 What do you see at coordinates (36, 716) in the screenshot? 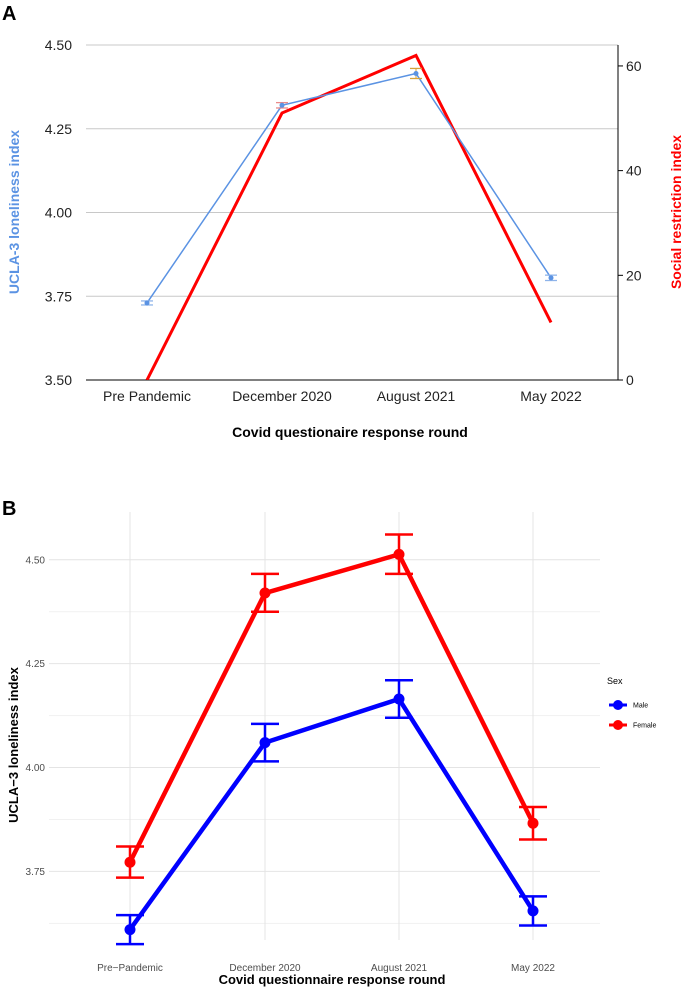
I see `panel-b-y-tick-labels: 3.75 4.00 4.25 4.50` at bounding box center [36, 716].